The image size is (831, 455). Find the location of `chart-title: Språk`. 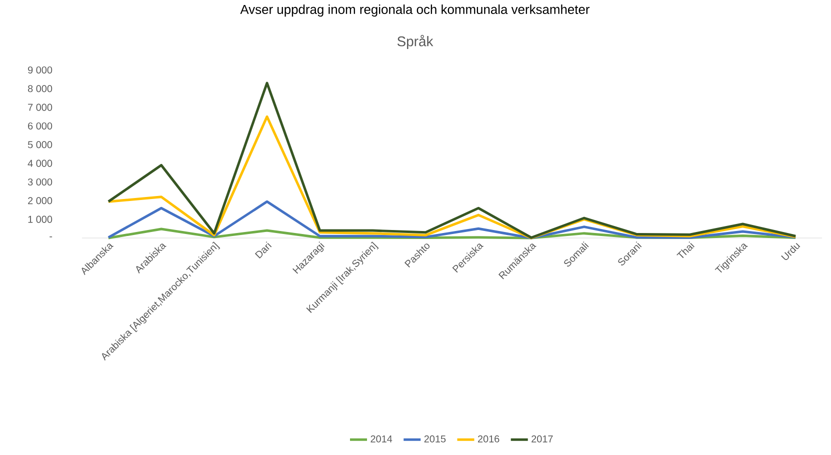

chart-title: Språk is located at coordinates (415, 42).